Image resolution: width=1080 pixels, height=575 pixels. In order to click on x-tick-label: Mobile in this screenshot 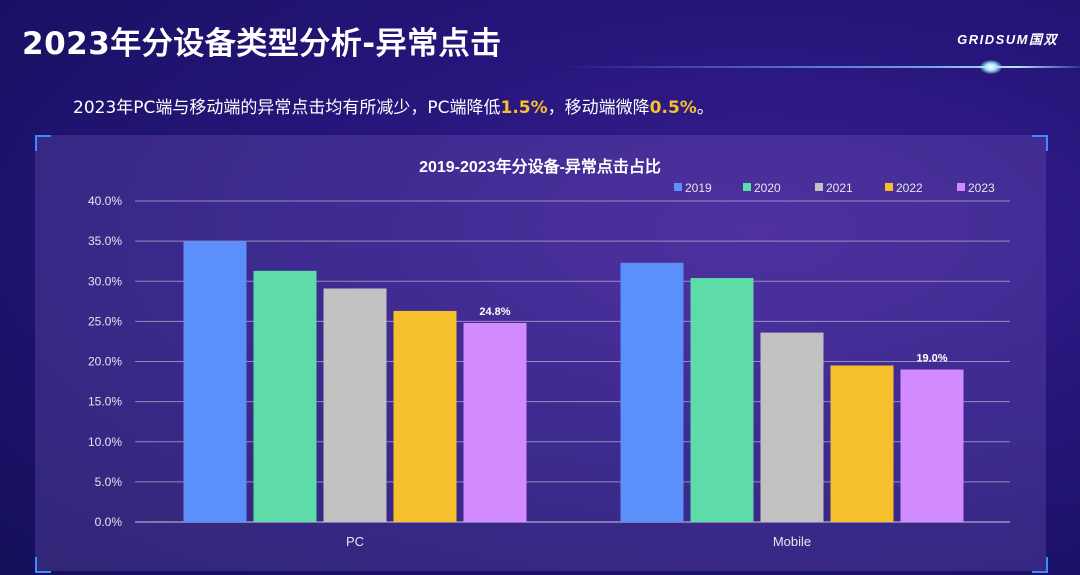, I will do `click(792, 541)`.